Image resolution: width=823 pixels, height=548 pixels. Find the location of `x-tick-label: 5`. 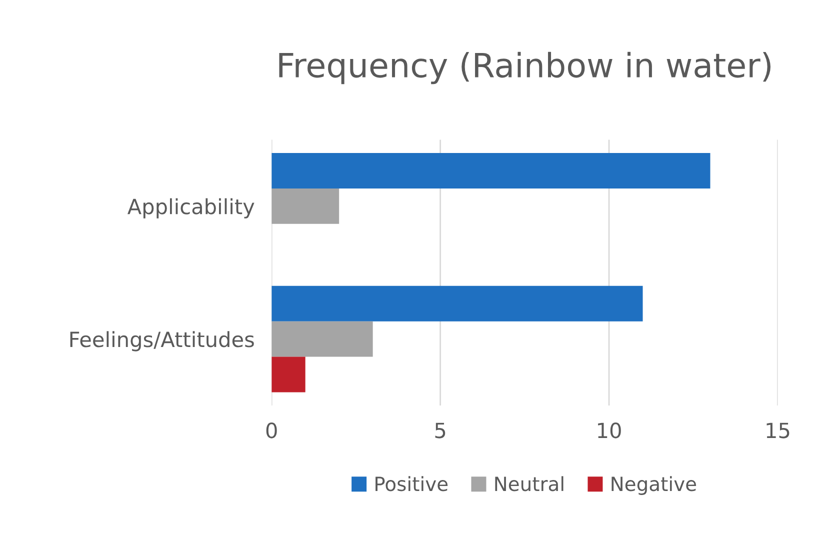

x-tick-label: 5 is located at coordinates (440, 430).